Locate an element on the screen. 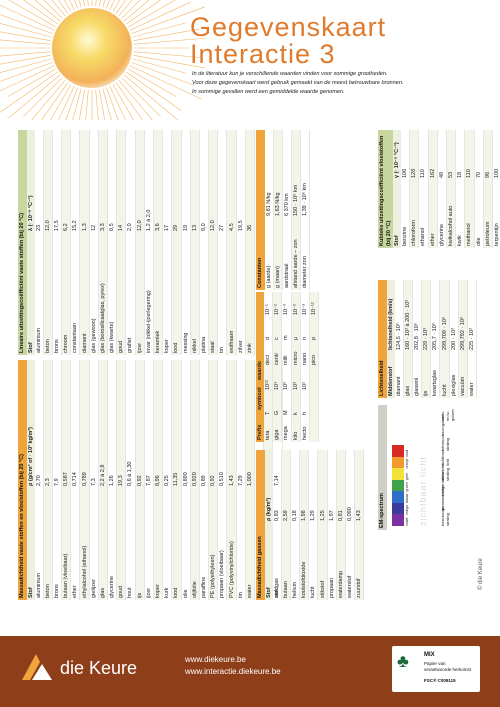  cubic-cell: kwikalcohol auto is located at coordinates (451, 225).